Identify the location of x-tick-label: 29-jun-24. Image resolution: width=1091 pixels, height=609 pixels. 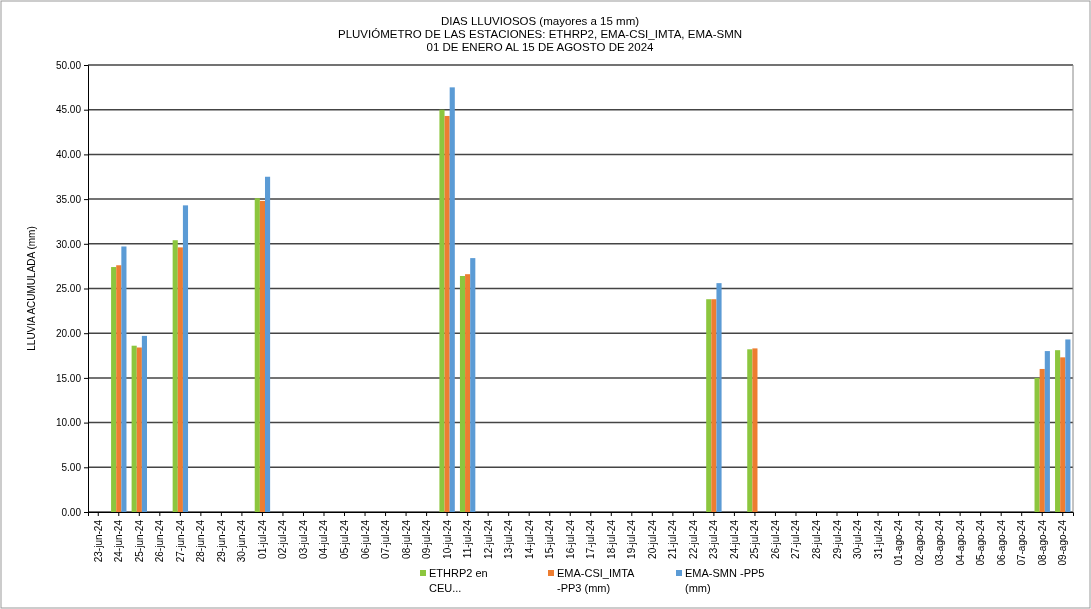
(221, 541).